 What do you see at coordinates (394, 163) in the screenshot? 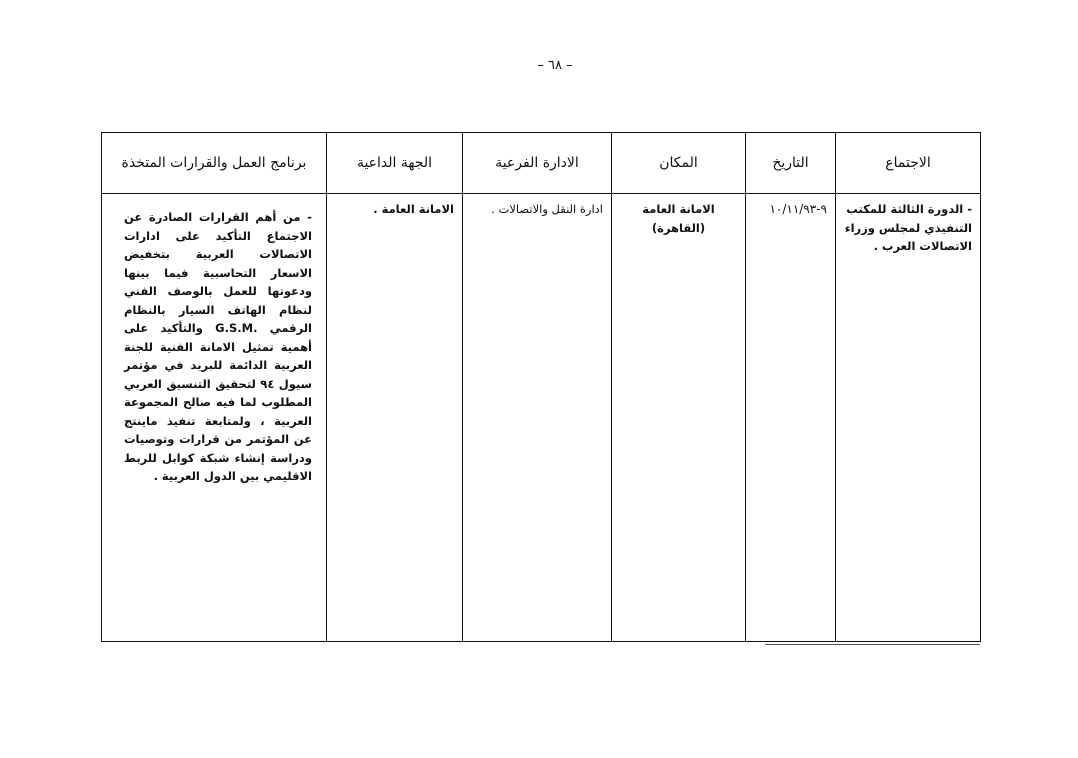
I see `header-inviting-party: الجهة الداعية` at bounding box center [394, 163].